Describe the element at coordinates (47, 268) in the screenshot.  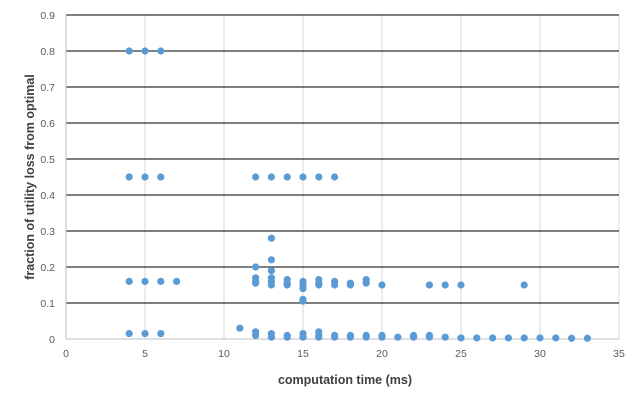
I see `y-tick-label: 0.2` at that location.